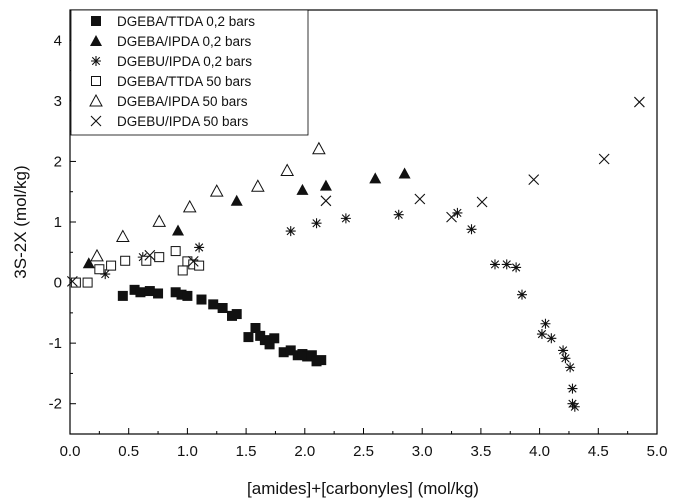 The width and height of the screenshot is (673, 504). I want to click on x-tick-label: 1.0, so click(187, 451).